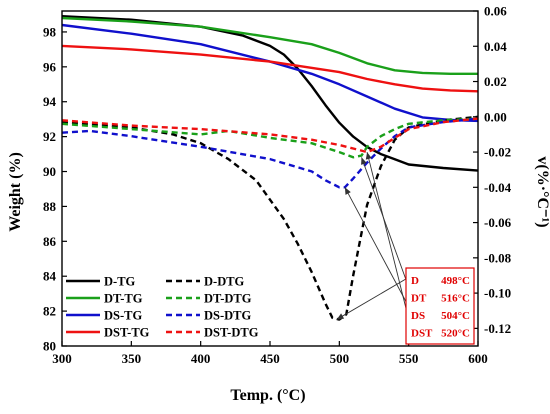  Describe the element at coordinates (123, 299) in the screenshot. I see `legend-label-dt-tg: DT-TG` at that location.